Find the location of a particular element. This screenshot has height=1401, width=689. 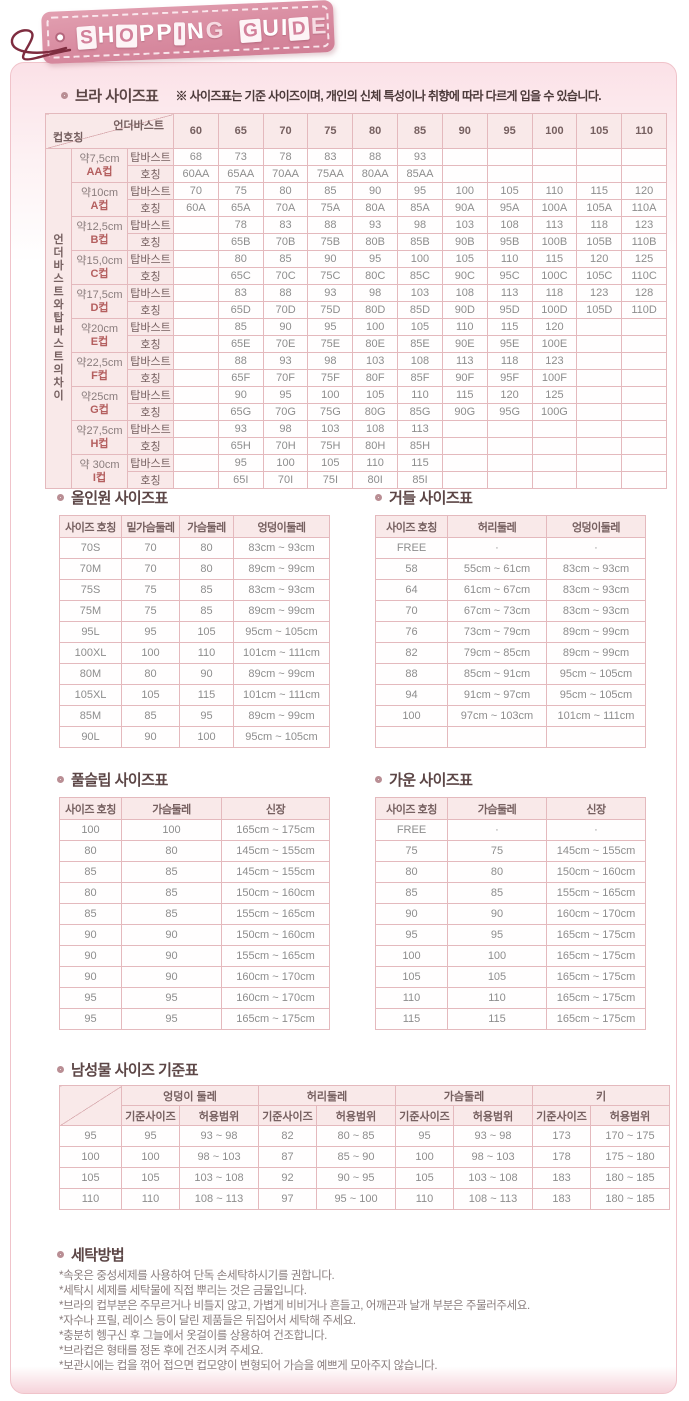

bra-row-topbust: 약10cm A컵 탑바스트 70 75 80 85 90 95 100 105 110 115 120 is located at coordinates (356, 199).